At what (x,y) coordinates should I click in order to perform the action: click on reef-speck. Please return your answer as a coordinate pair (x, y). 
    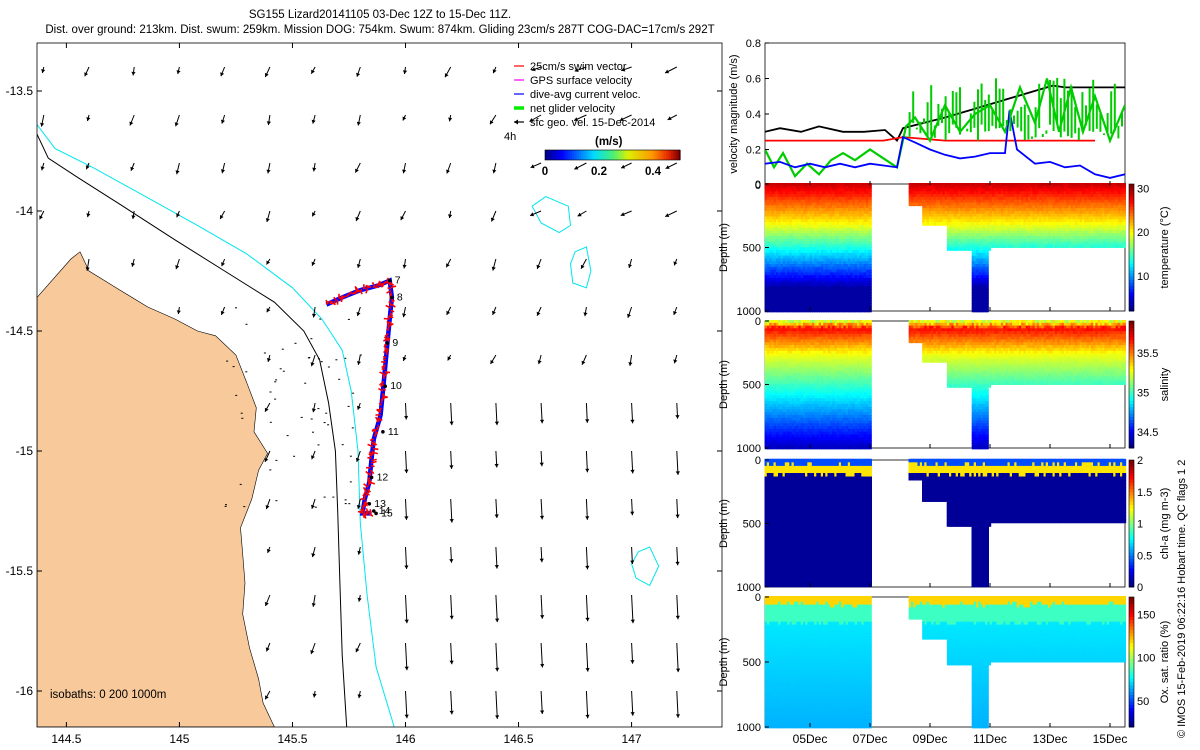
    Looking at the image, I should click on (328, 425).